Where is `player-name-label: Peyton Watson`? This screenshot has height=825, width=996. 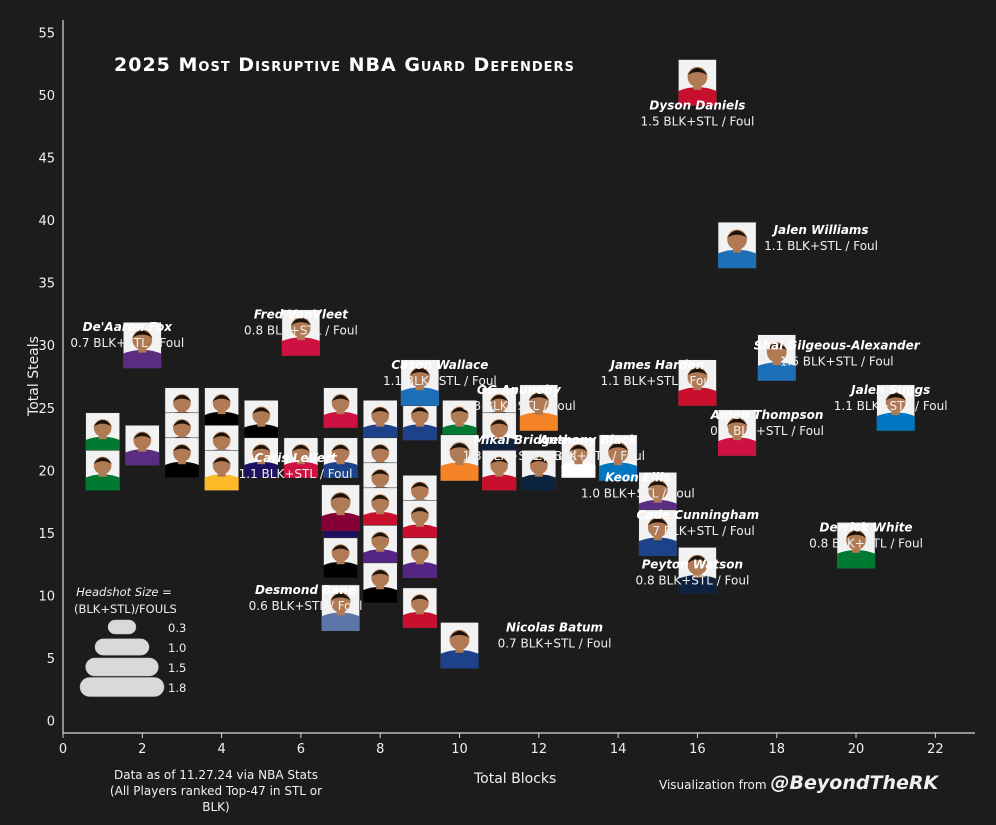
player-name-label: Peyton Watson is located at coordinates (692, 564).